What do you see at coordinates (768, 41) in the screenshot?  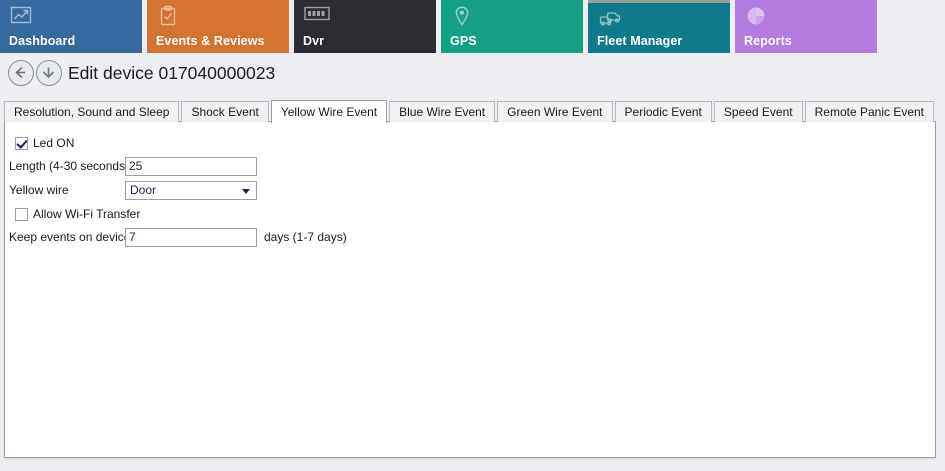 I see `module-tile-label: Reports` at bounding box center [768, 41].